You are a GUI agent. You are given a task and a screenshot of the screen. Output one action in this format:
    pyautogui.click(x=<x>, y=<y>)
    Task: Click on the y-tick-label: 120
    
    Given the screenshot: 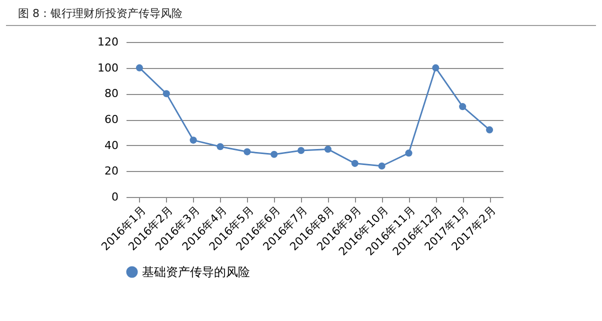 What is the action you would take?
    pyautogui.click(x=108, y=42)
    